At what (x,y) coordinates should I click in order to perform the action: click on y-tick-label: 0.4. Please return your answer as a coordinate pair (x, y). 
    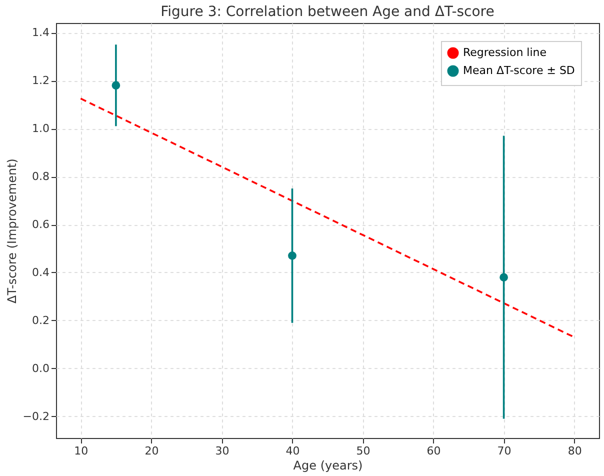
    Looking at the image, I should click on (41, 272).